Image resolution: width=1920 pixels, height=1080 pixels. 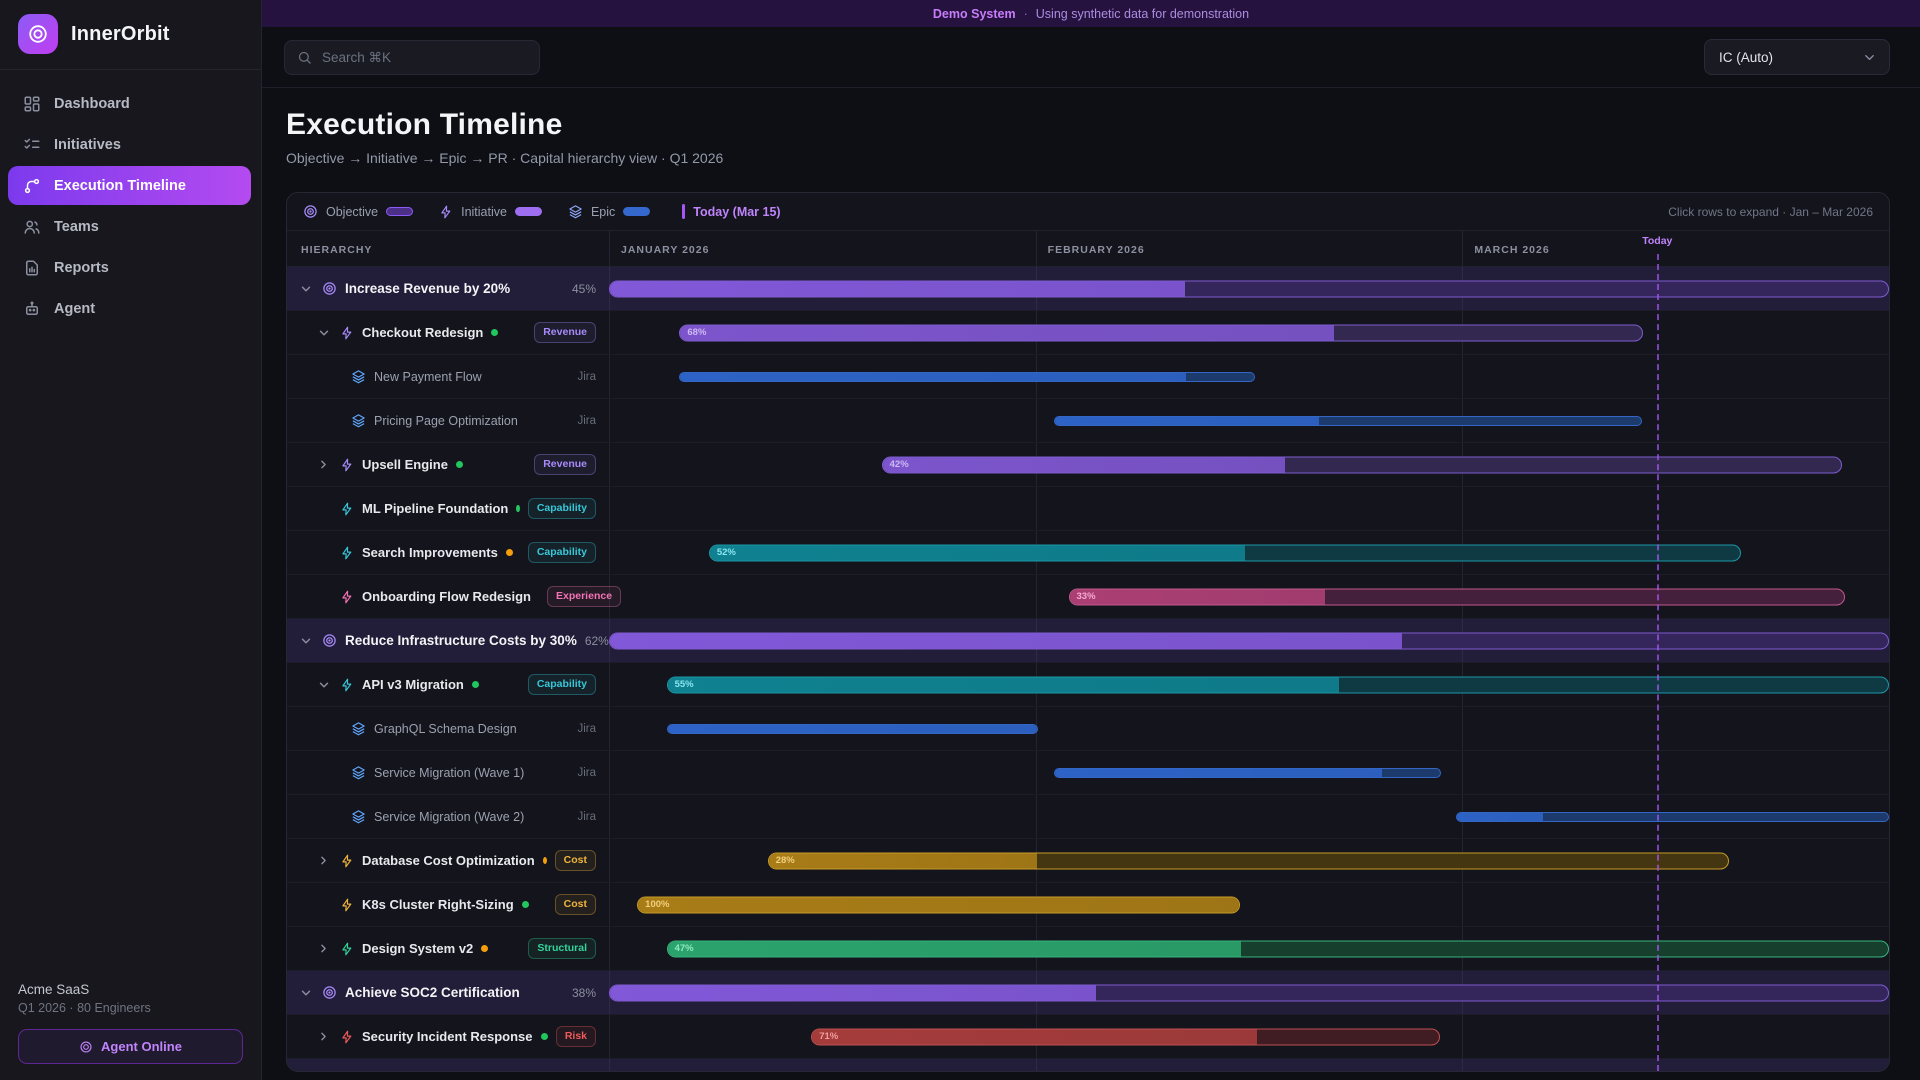 I want to click on timeline-row: GraphQL Schema Design Jira, so click(x=1088, y=729).